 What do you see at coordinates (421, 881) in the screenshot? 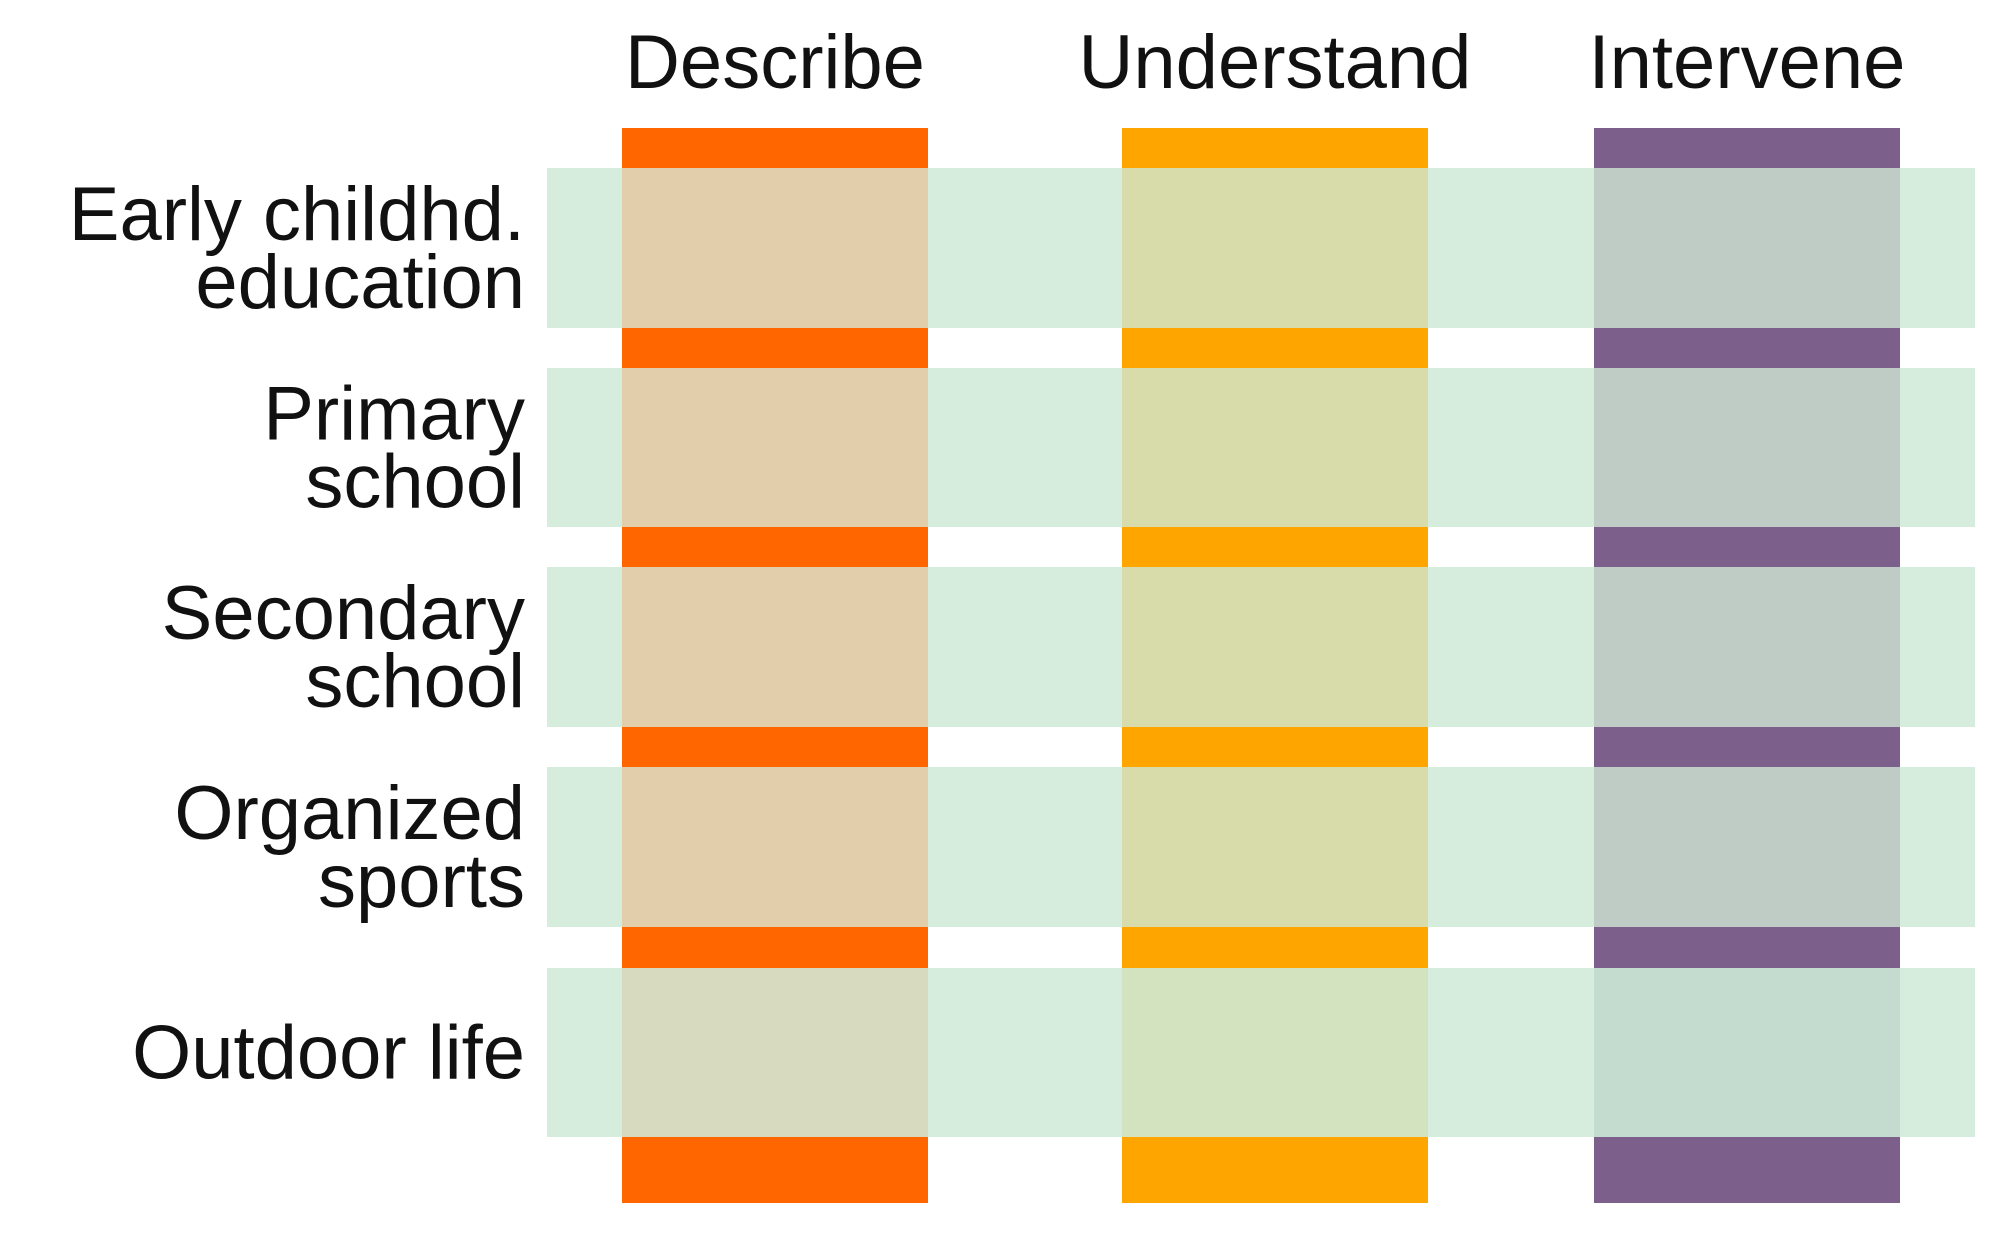
I see `organized-sports-row-label-line-2: sports` at bounding box center [421, 881].